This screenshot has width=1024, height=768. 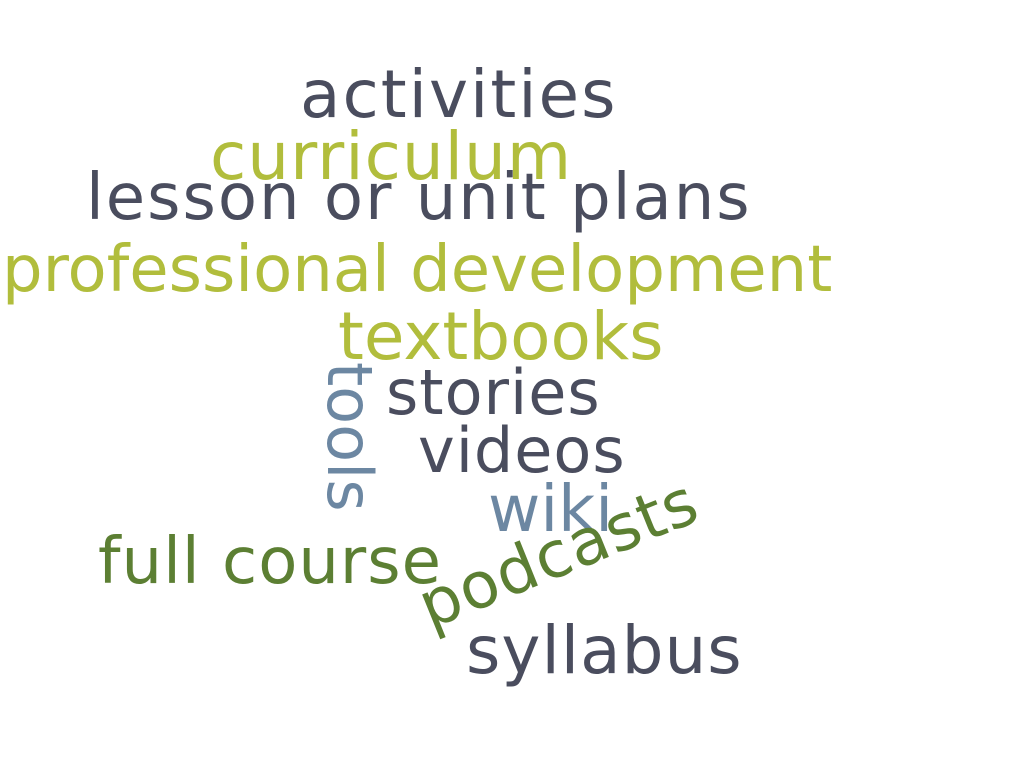 What do you see at coordinates (459, 94) in the screenshot?
I see `word-activities: activities` at bounding box center [459, 94].